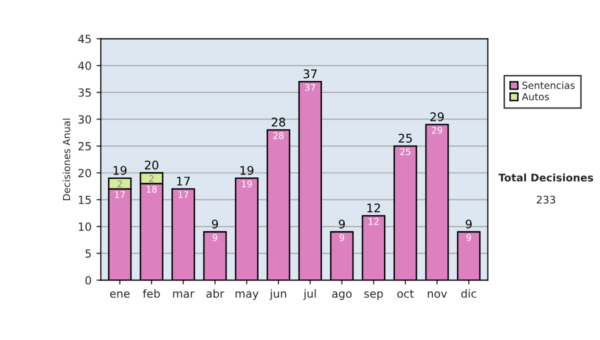 The height and width of the screenshot is (340, 600). Describe the element at coordinates (405, 152) in the screenshot. I see `data-label: 25` at that location.